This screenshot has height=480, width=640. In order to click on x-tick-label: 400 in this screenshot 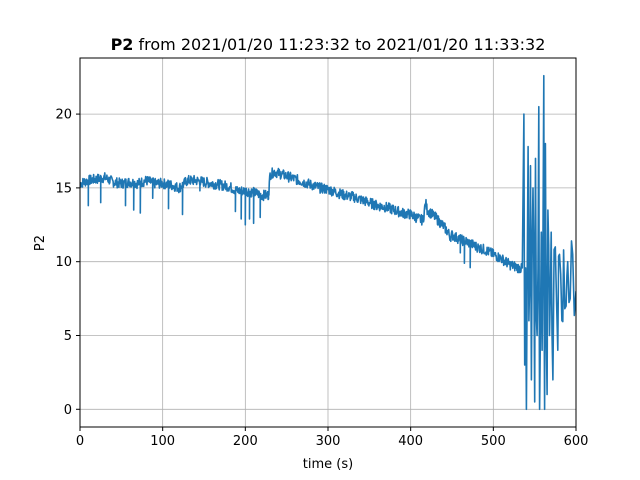, I will do `click(410, 441)`.